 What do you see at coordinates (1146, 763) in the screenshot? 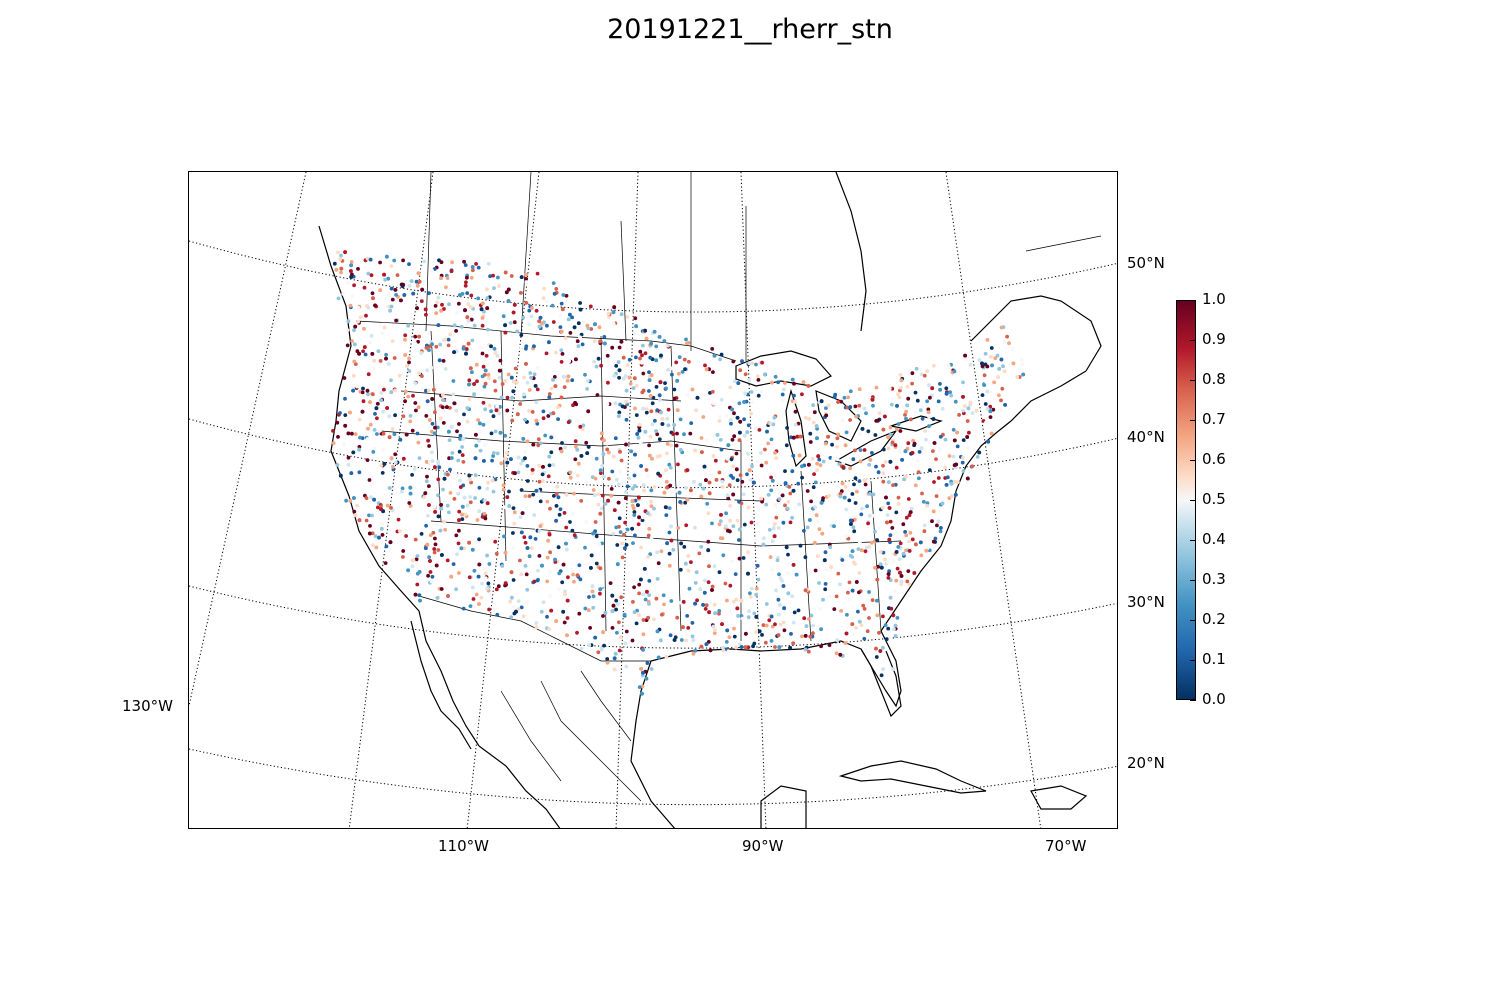
I see `parallel-label-20n: 20°N` at bounding box center [1146, 763].